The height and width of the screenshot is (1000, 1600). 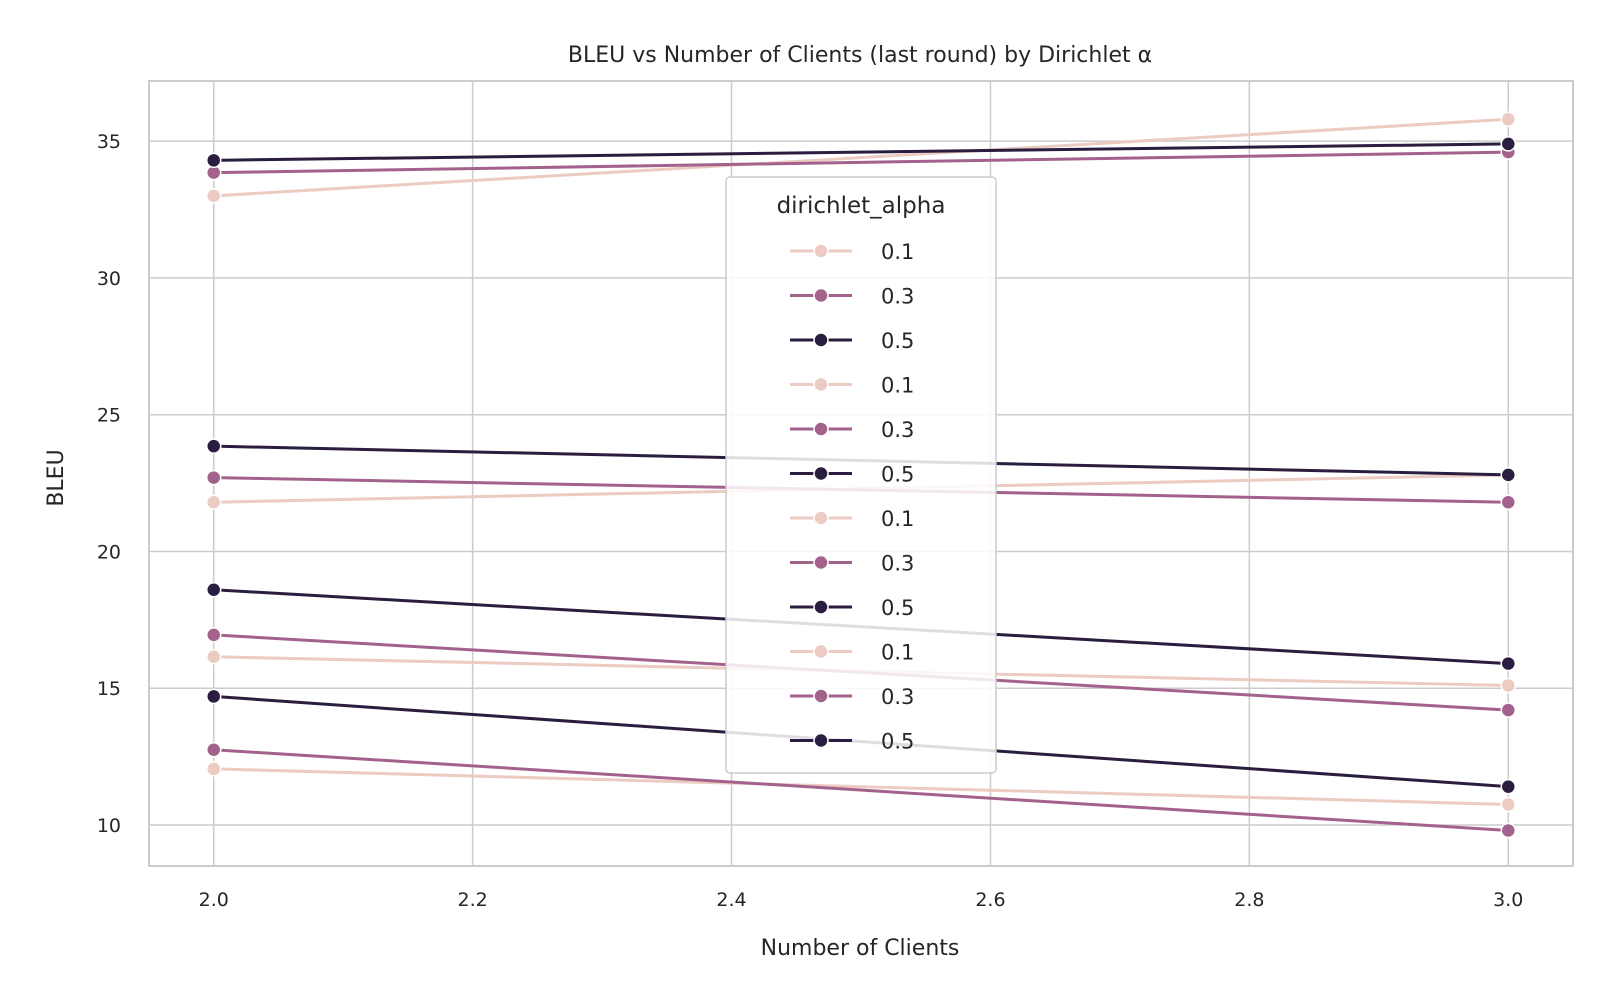 I want to click on legend-title: dirichlet_alpha, so click(x=861, y=206).